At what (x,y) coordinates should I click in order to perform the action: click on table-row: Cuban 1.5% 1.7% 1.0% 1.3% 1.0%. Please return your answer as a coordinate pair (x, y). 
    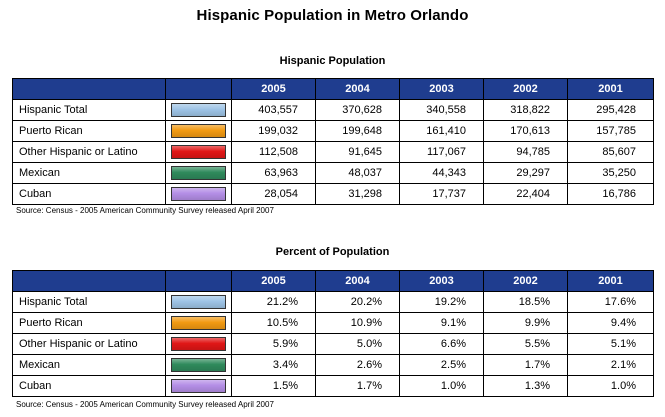
    Looking at the image, I should click on (333, 386).